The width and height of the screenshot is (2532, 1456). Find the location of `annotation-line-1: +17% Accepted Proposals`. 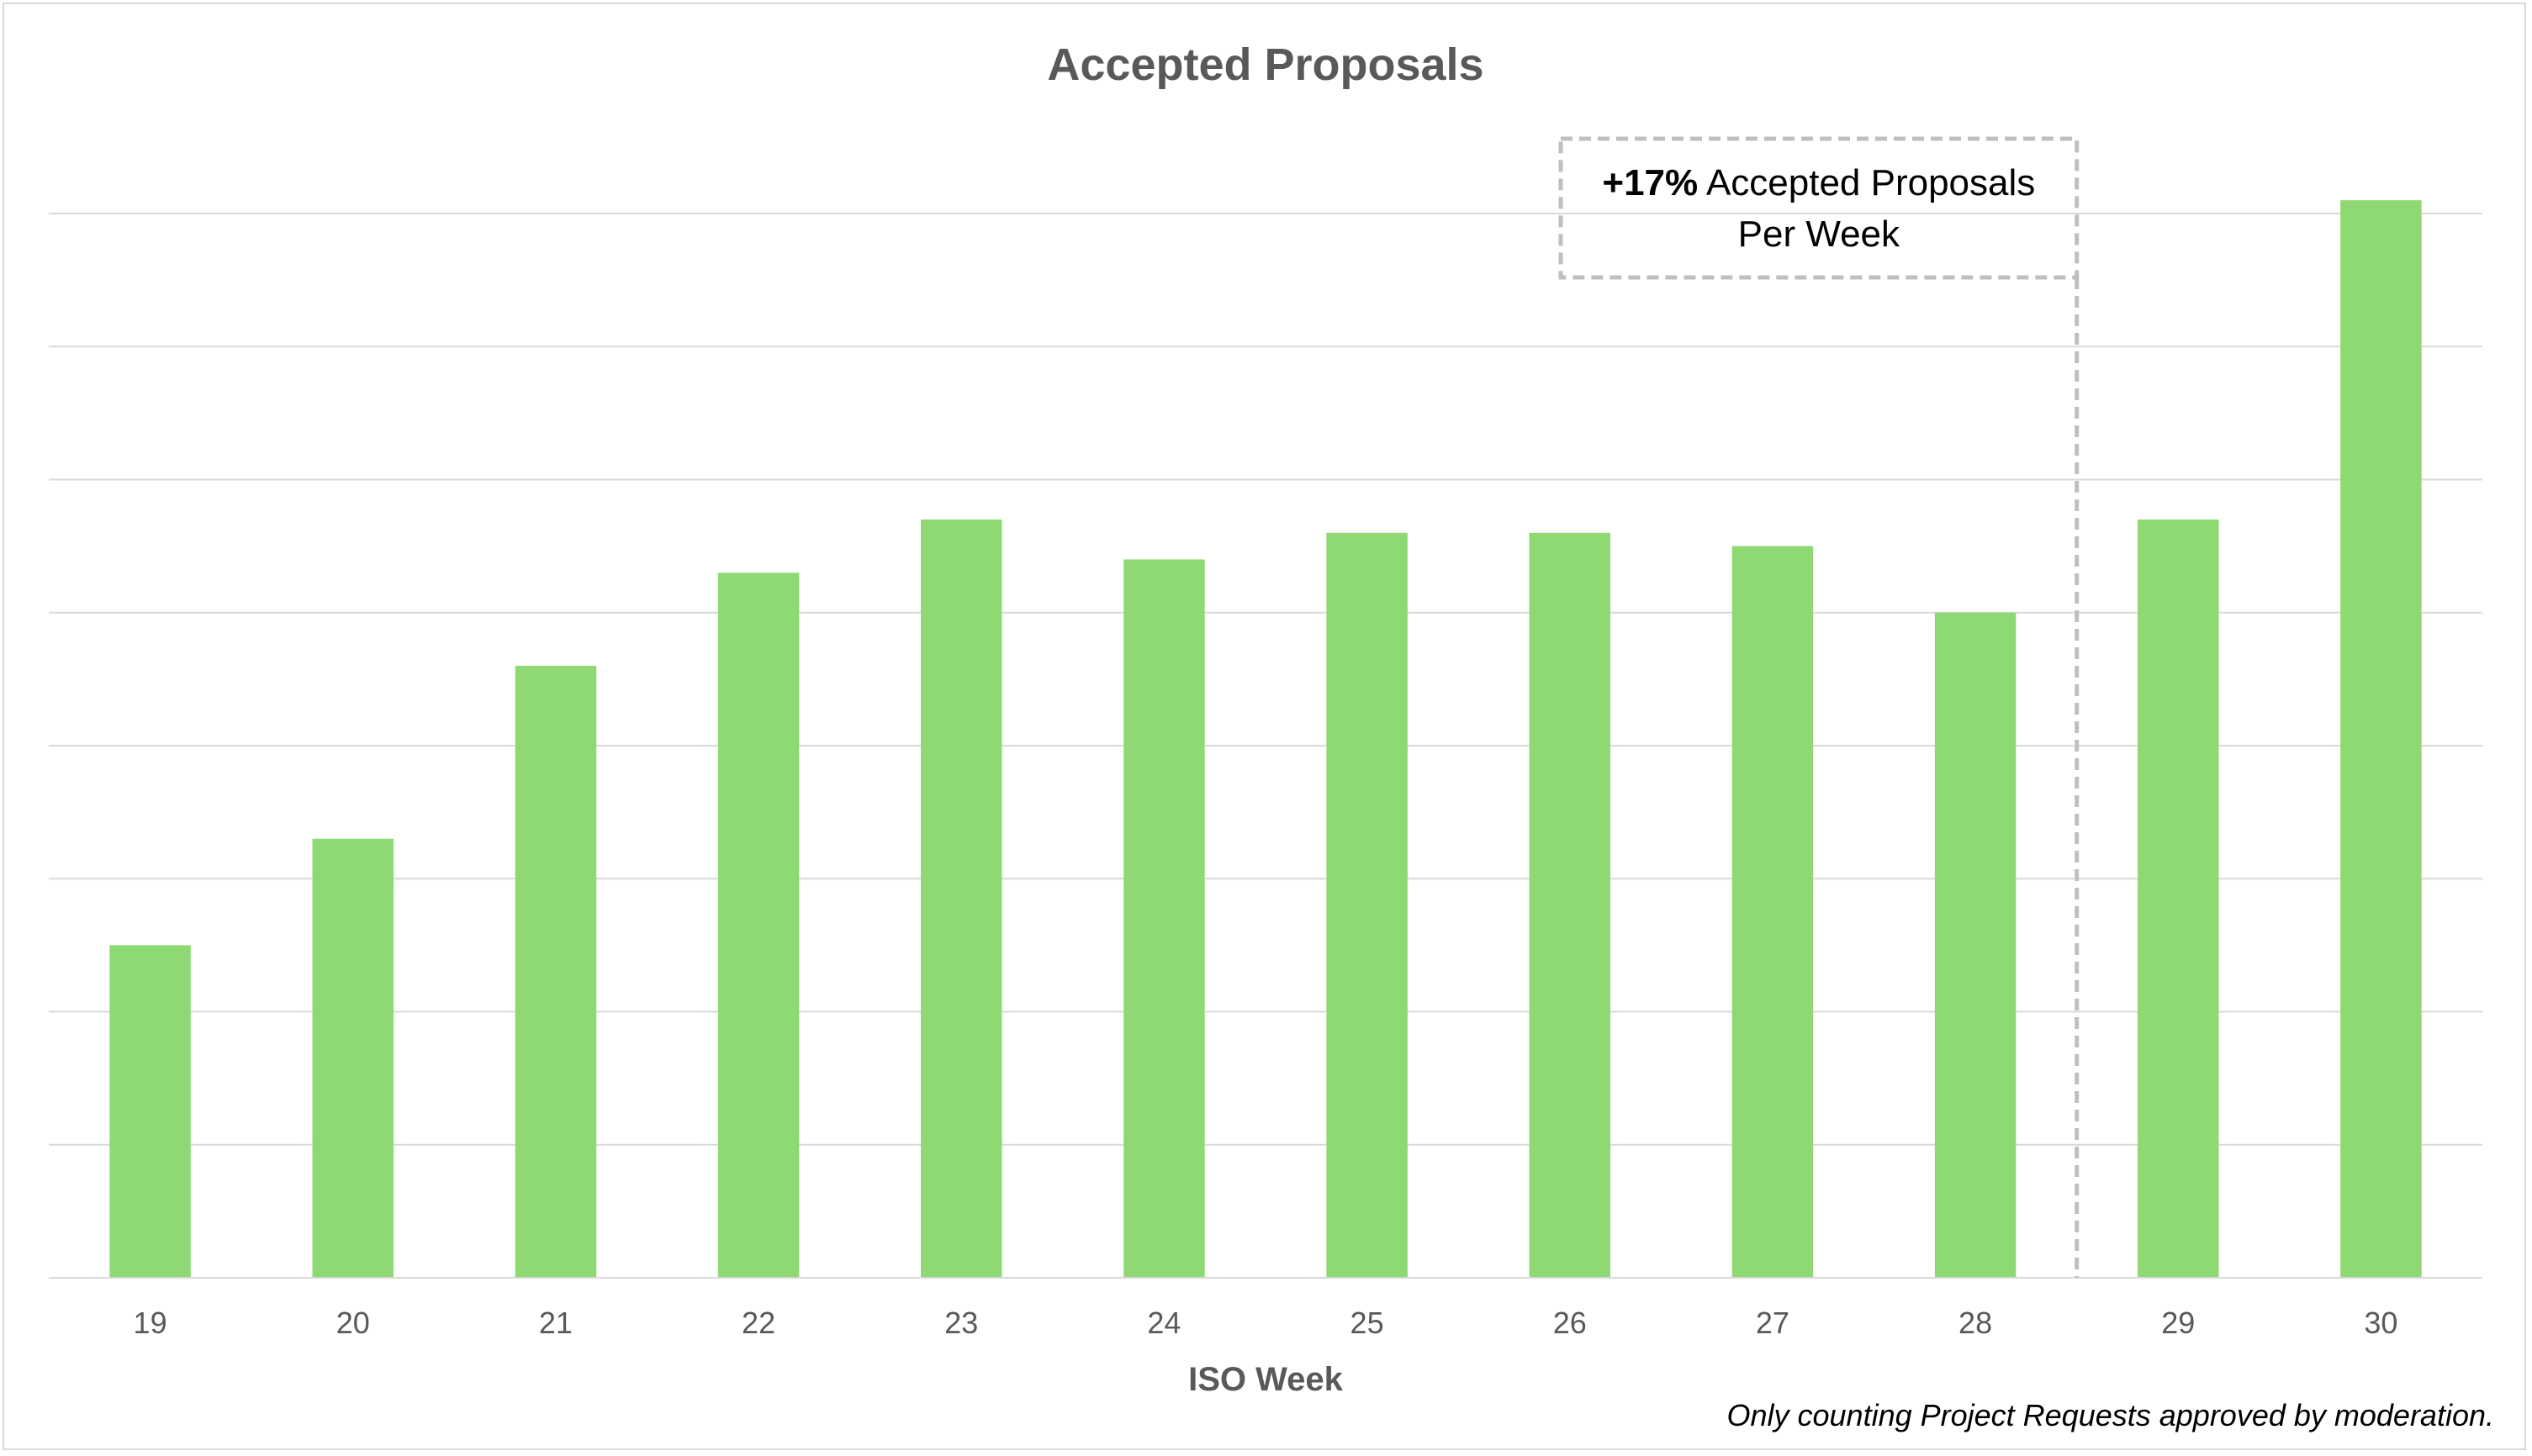

annotation-line-1: +17% Accepted Proposals is located at coordinates (1818, 182).